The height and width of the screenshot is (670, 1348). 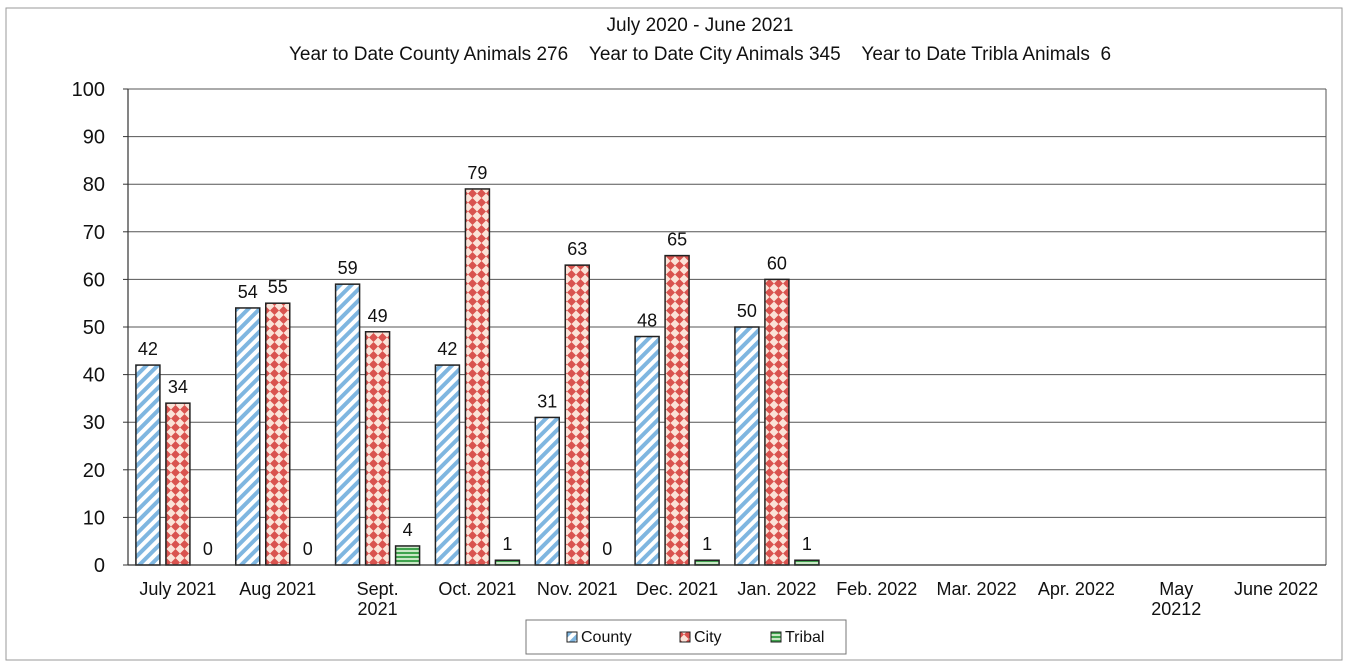 I want to click on x-tick-label: June 2022, so click(x=1276, y=589).